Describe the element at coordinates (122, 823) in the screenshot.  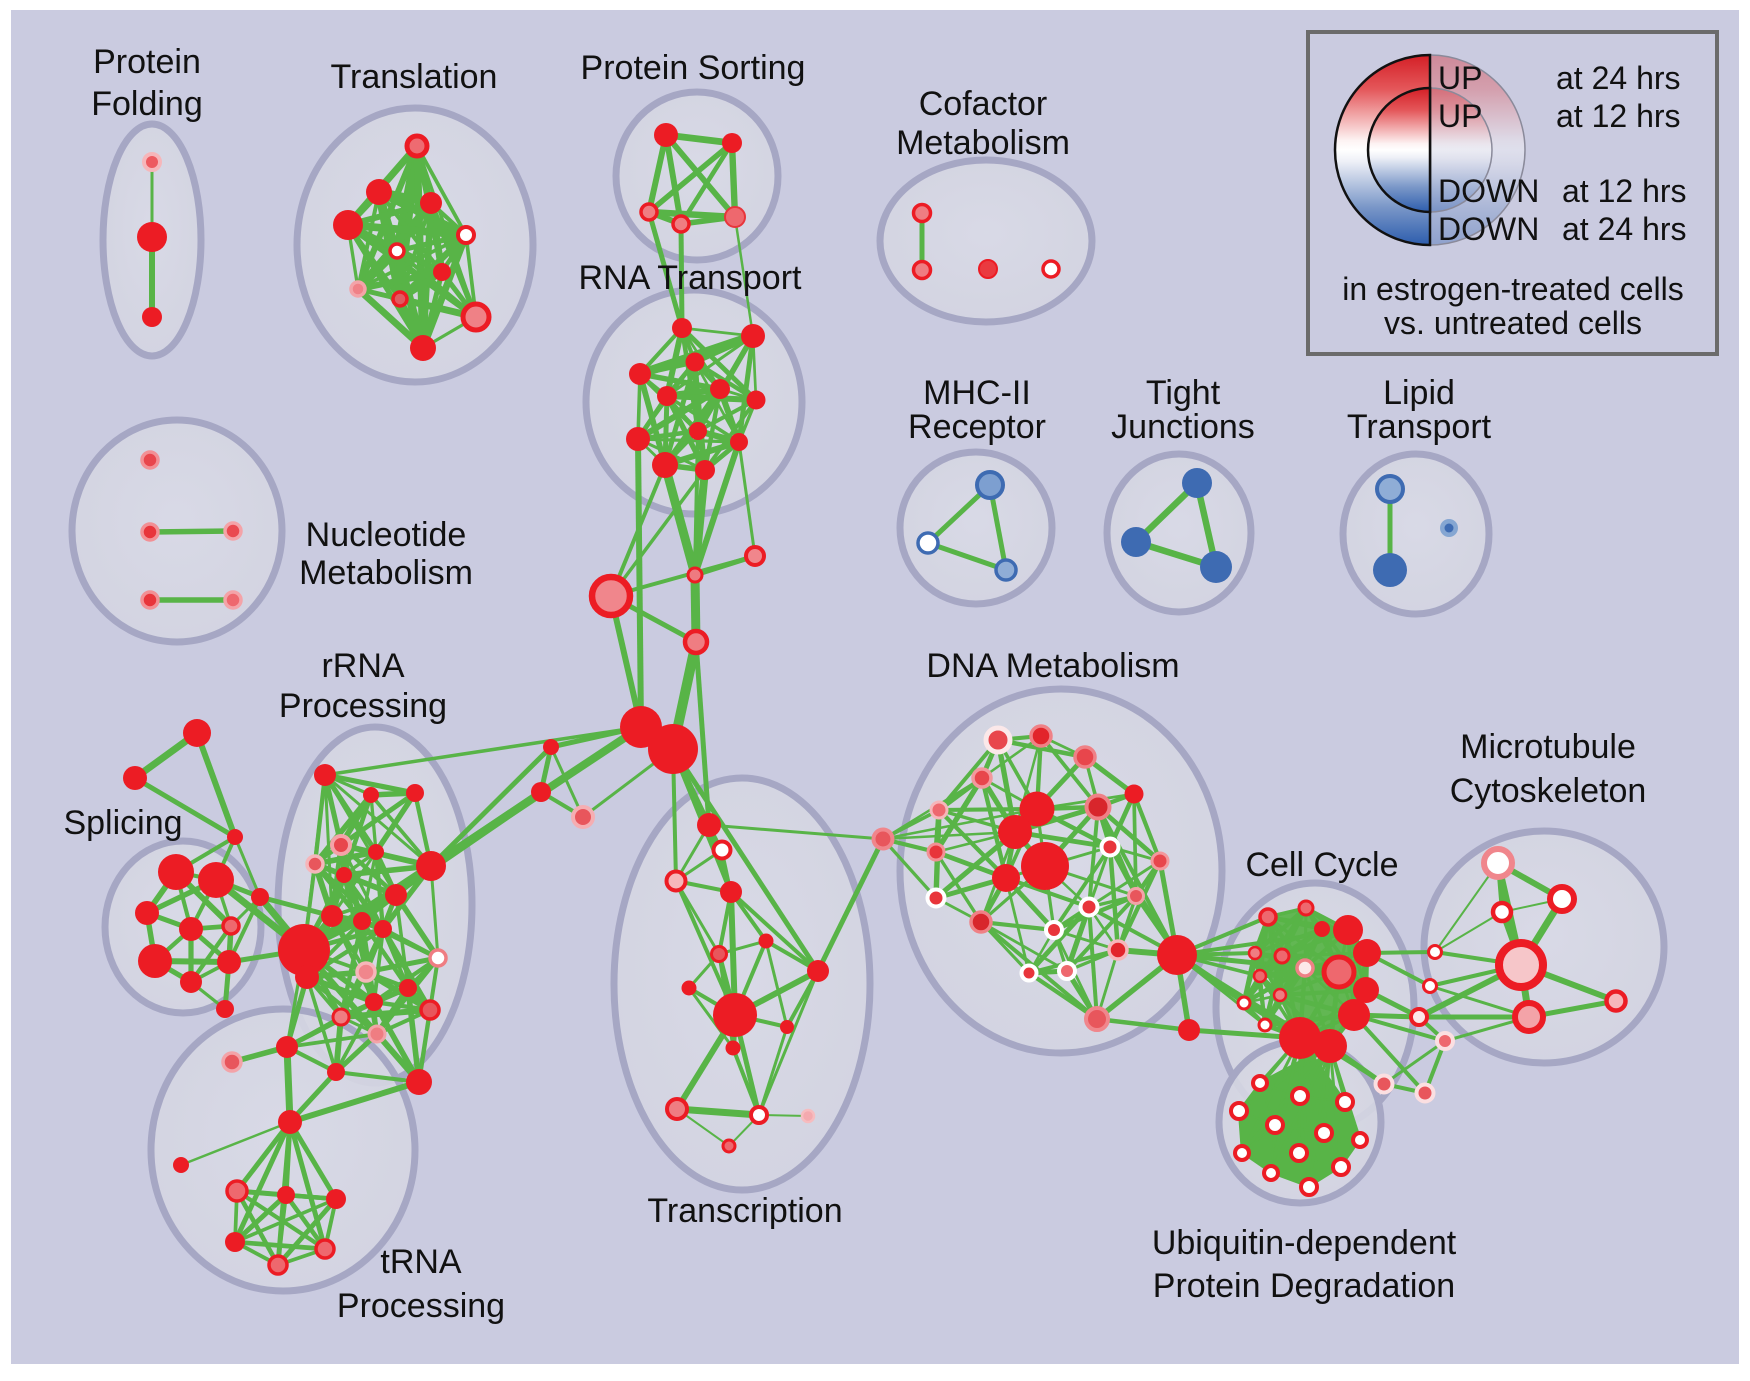
I see `svg-text: Splicing` at that location.